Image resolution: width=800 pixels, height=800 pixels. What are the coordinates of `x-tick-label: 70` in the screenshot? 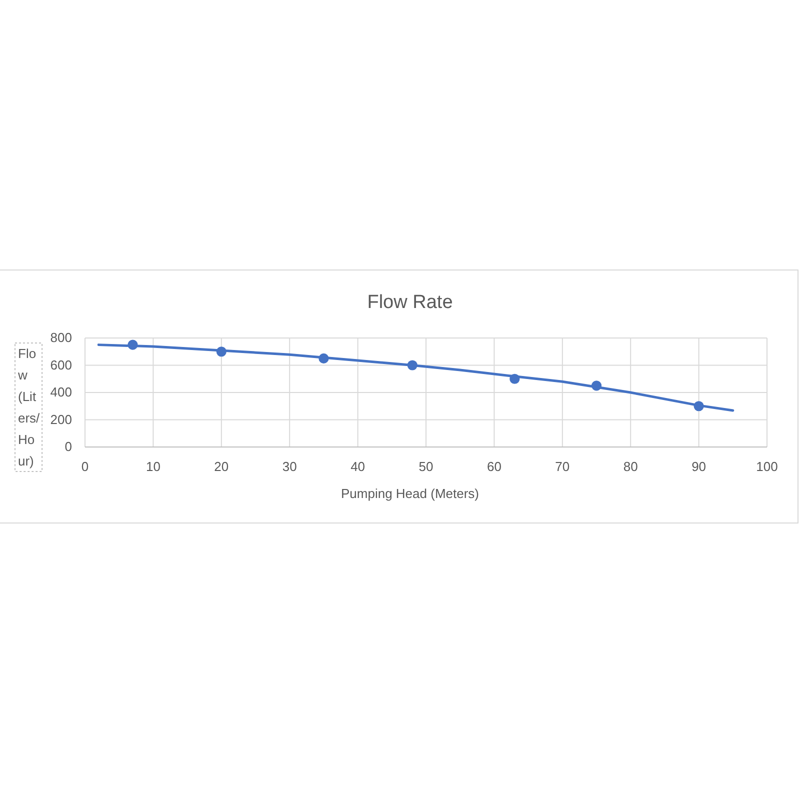 It's located at (562, 466).